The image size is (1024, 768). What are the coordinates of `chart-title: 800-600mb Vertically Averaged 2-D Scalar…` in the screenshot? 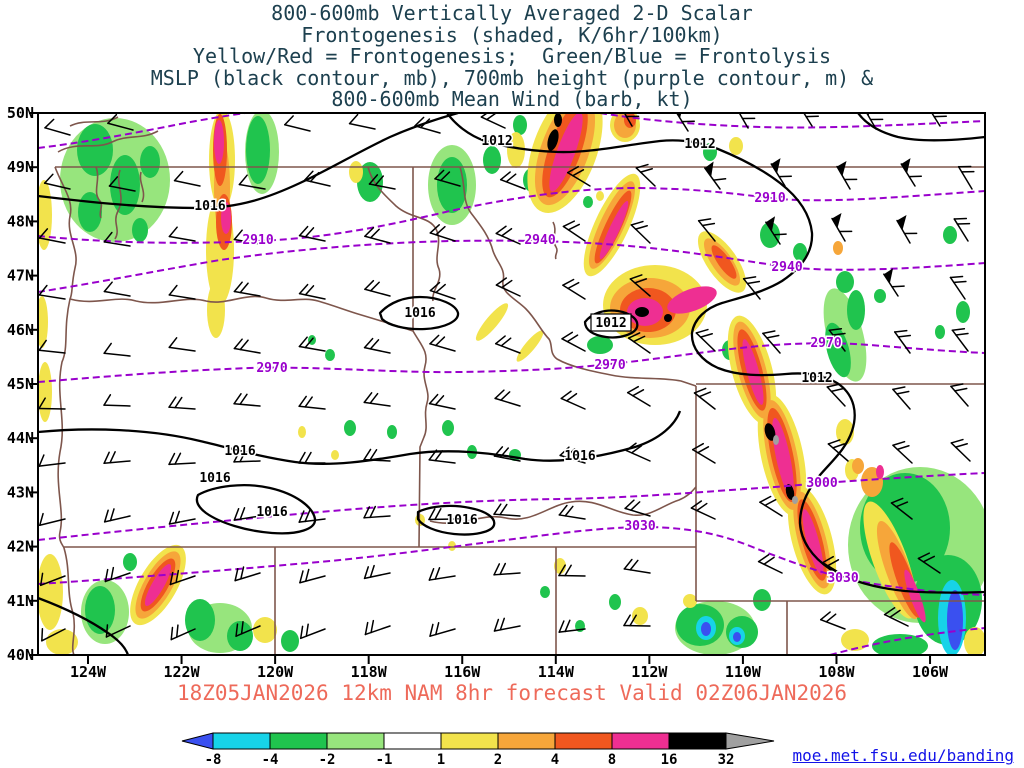 It's located at (512, 56).